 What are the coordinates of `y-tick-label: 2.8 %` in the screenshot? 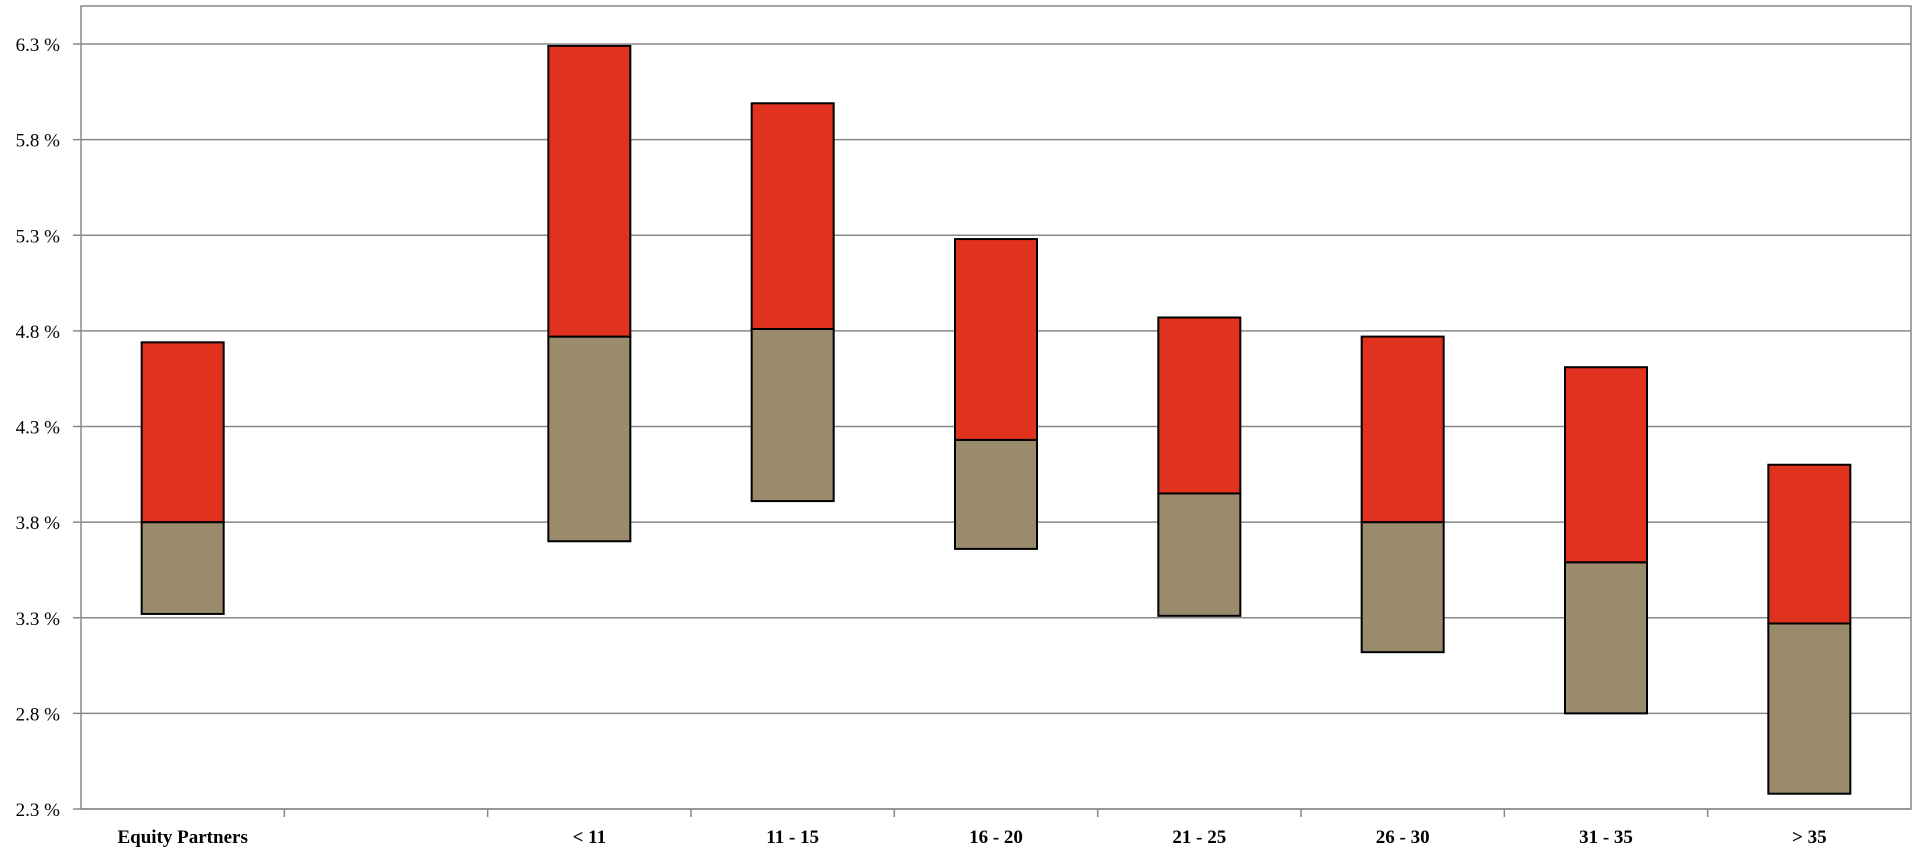 It's located at (38, 714).